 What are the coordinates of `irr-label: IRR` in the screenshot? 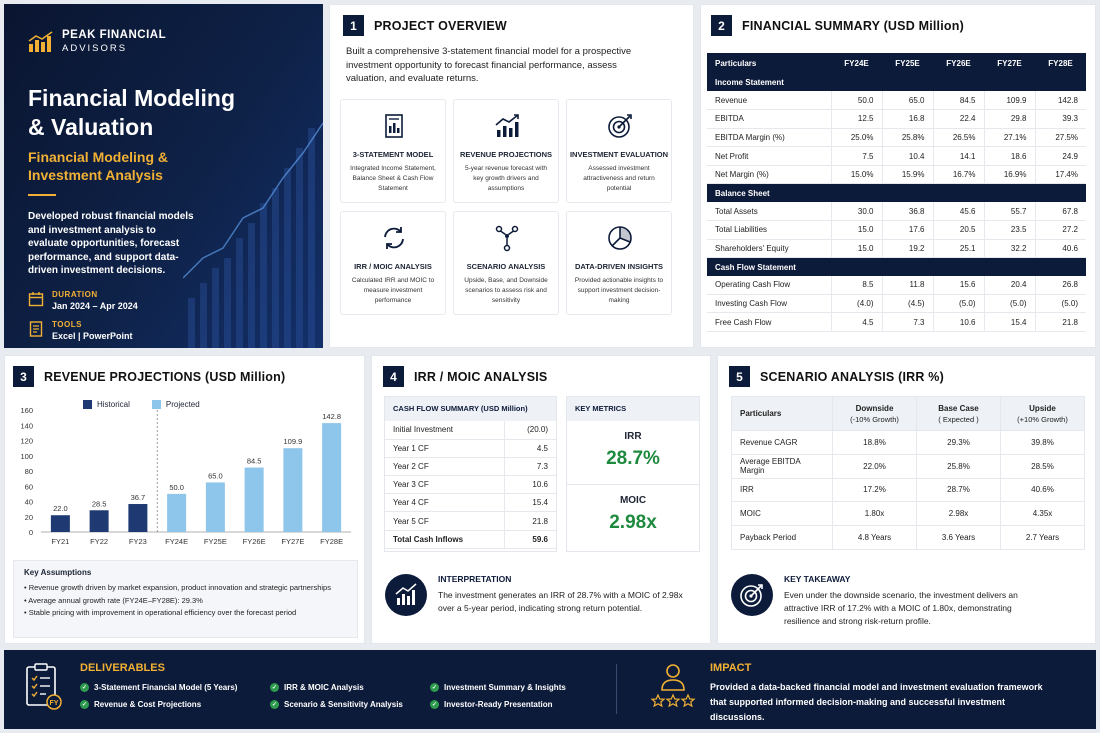 It's located at (633, 436).